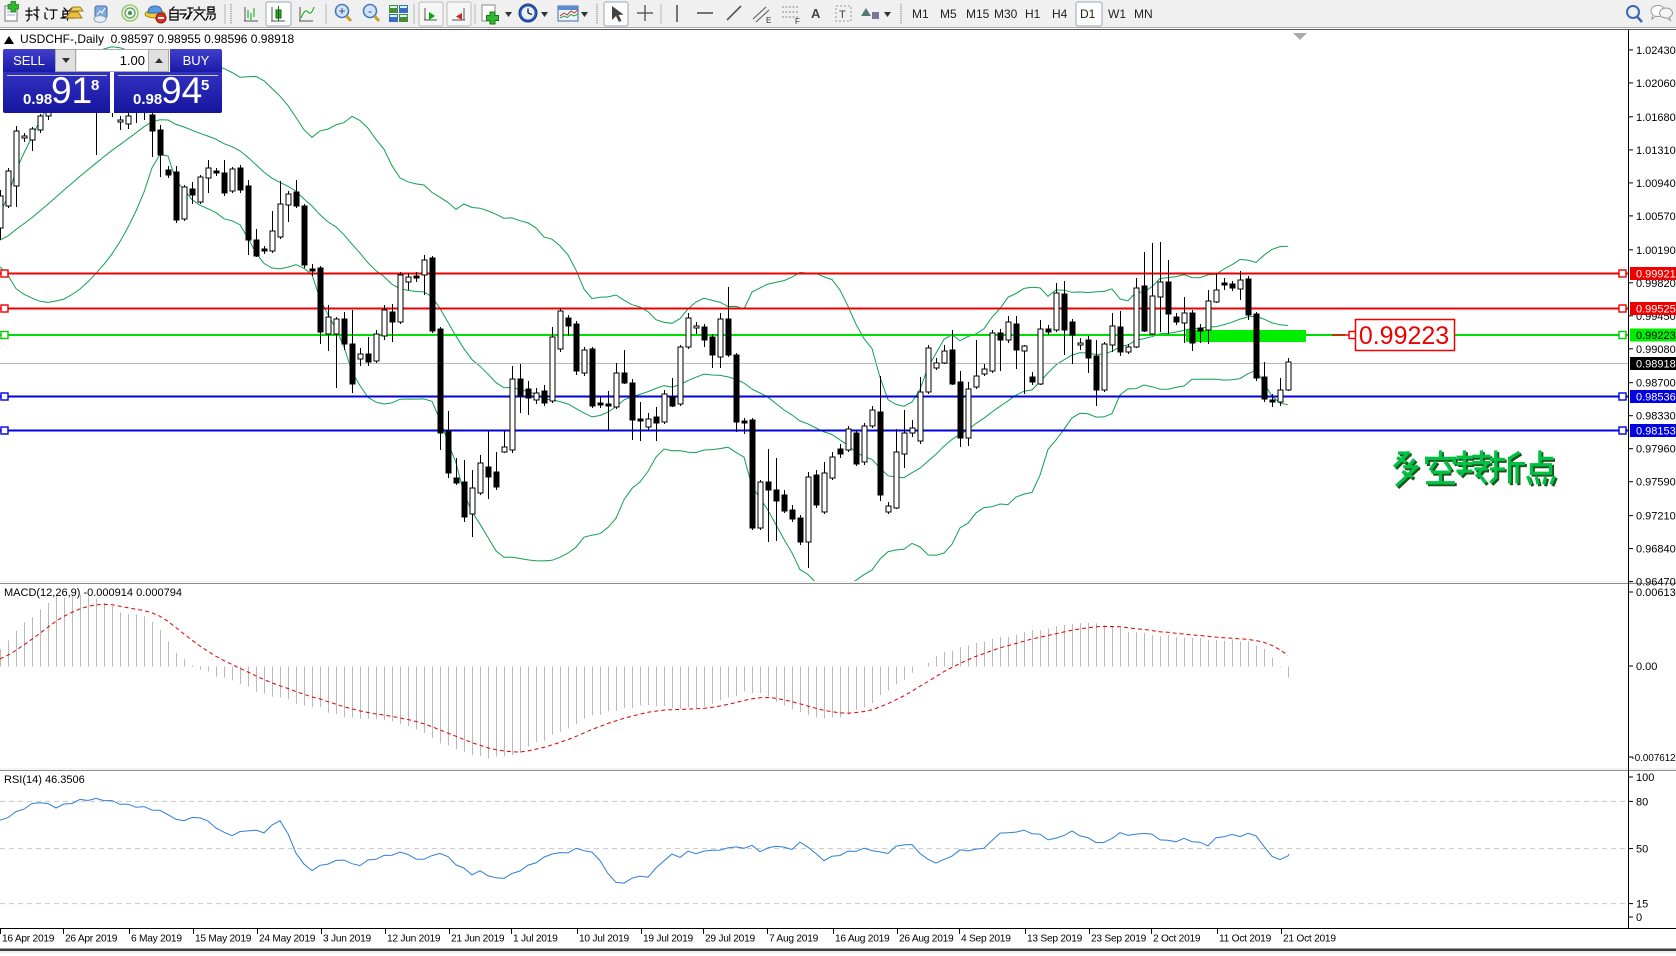 The width and height of the screenshot is (1676, 956). What do you see at coordinates (1656, 84) in the screenshot?
I see `svg-text: 1.02060` at bounding box center [1656, 84].